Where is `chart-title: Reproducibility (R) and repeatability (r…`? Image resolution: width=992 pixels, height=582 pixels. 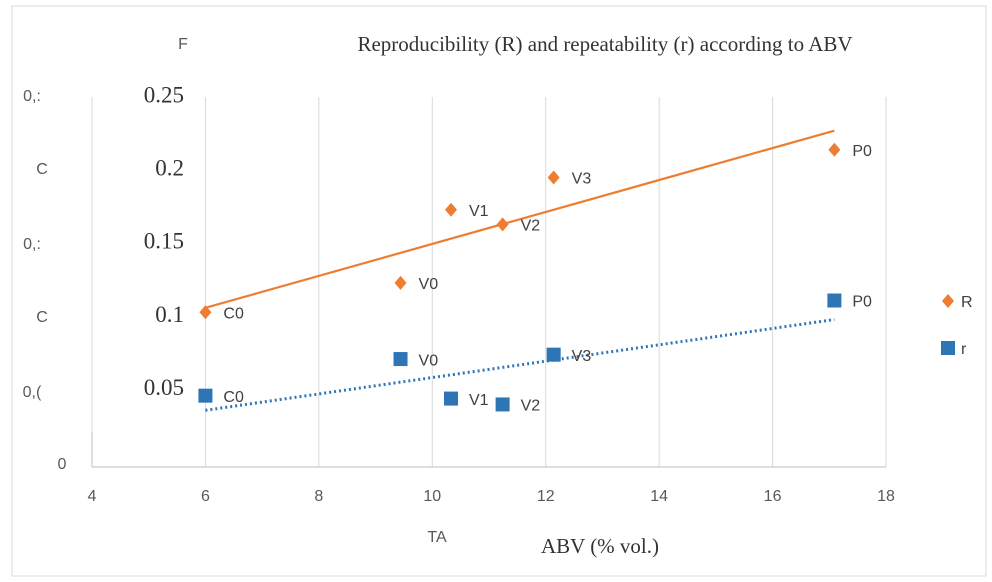
chart-title: Reproducibility (R) and repeatability (r… is located at coordinates (604, 44).